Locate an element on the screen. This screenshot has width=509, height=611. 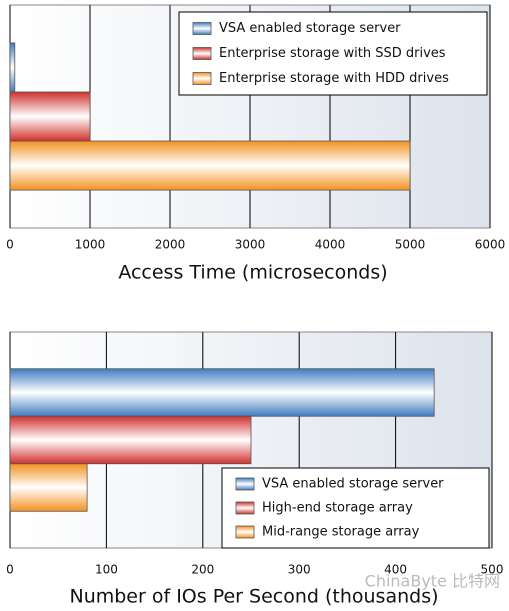
x-axis-label: Number of IOs Per Second (thousands) is located at coordinates (253, 597).